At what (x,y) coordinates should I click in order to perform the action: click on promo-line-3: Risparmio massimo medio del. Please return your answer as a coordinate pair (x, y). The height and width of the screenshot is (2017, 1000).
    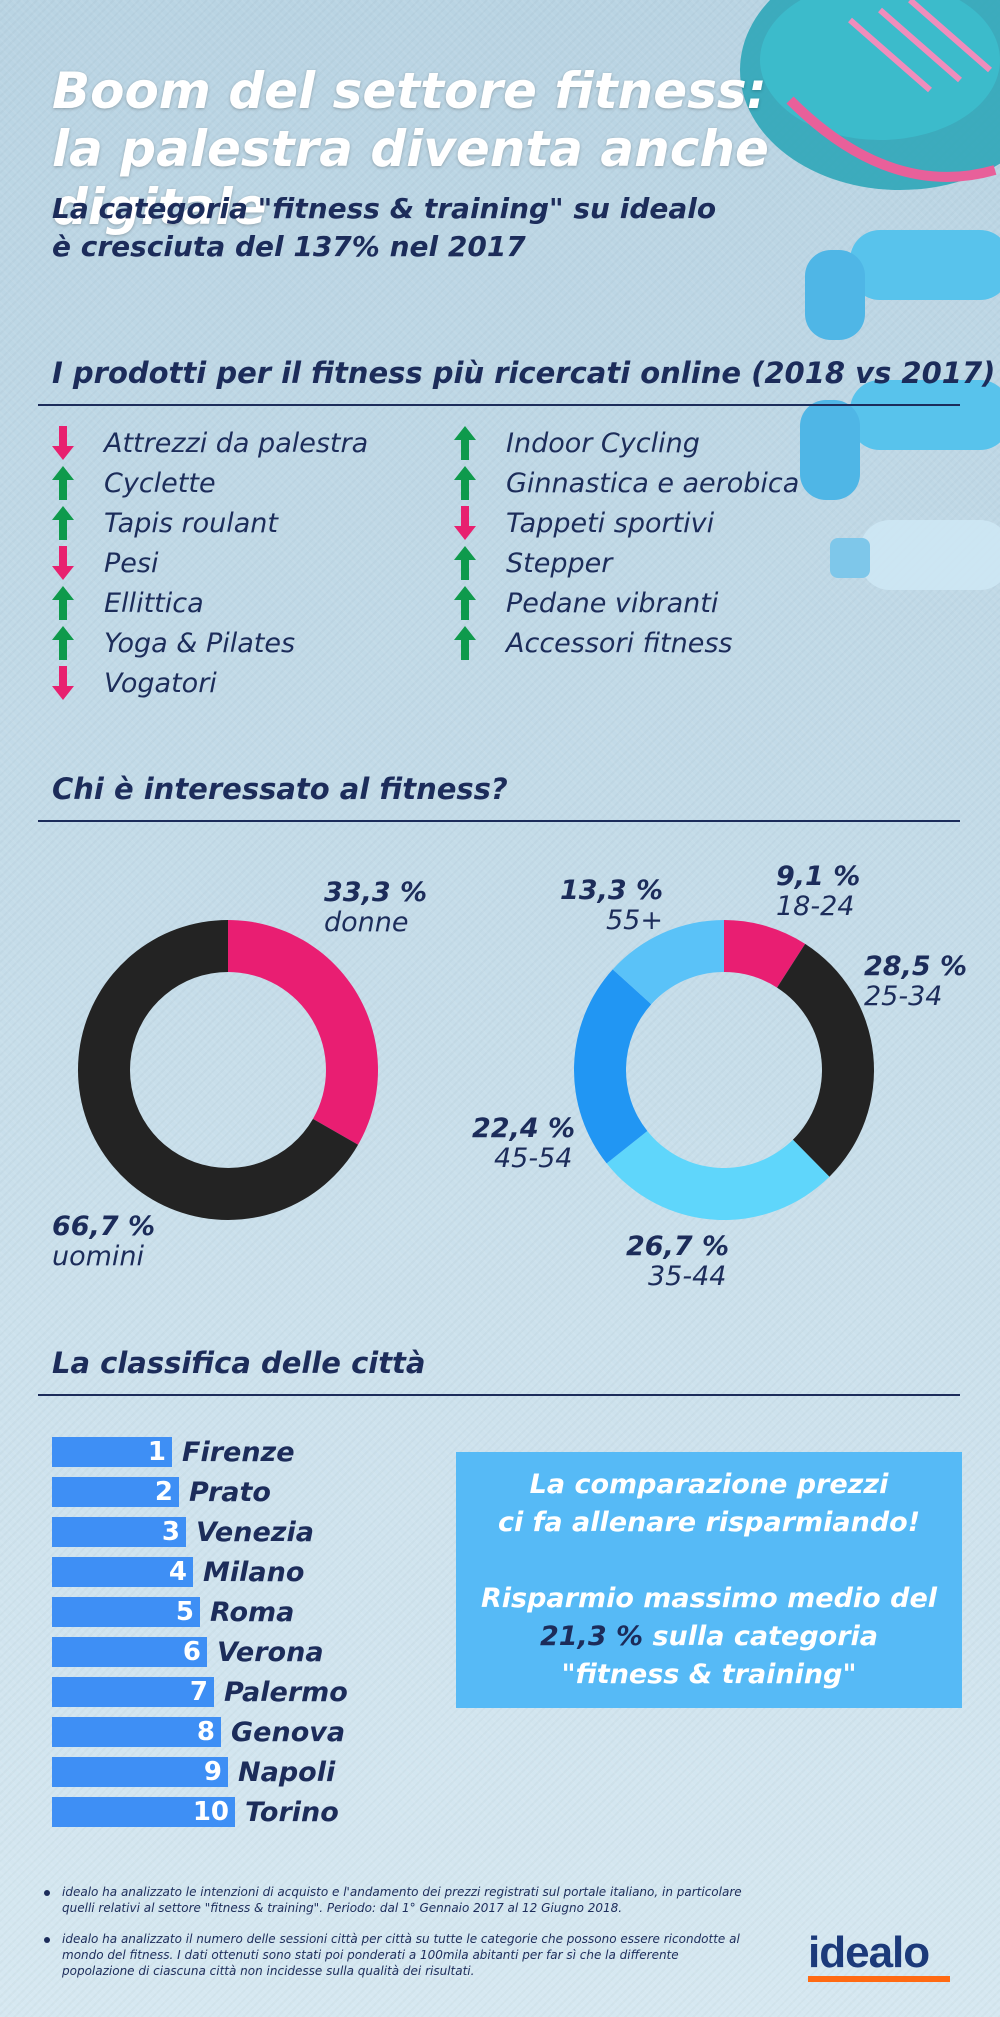
    Looking at the image, I should click on (709, 1598).